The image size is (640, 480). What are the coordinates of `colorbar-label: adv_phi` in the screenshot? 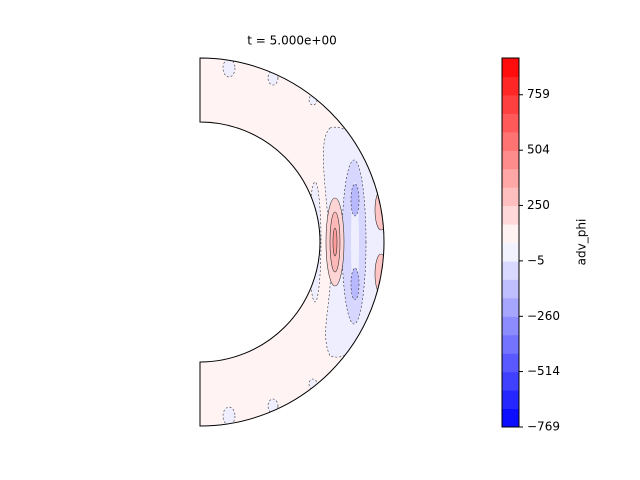 It's located at (582, 242).